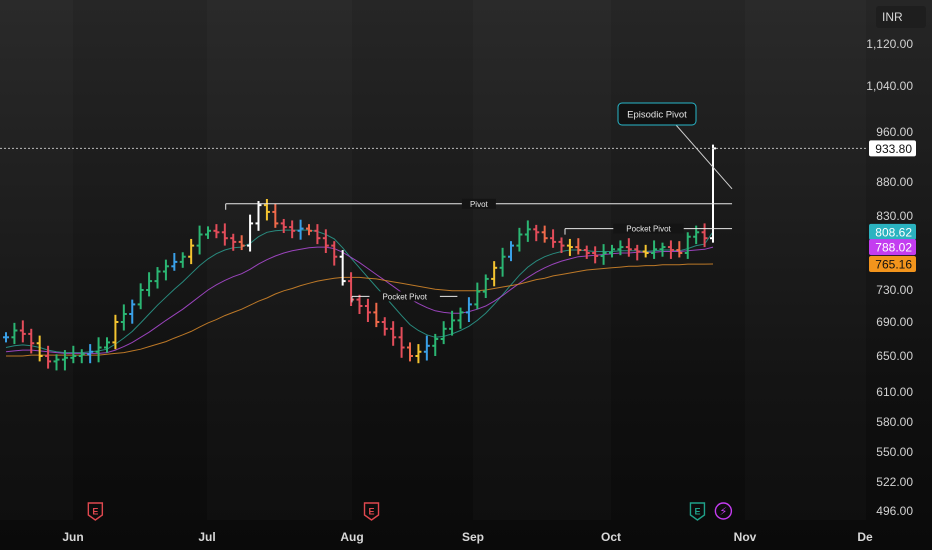 The height and width of the screenshot is (550, 932). I want to click on price-label: 765.16, so click(892, 263).